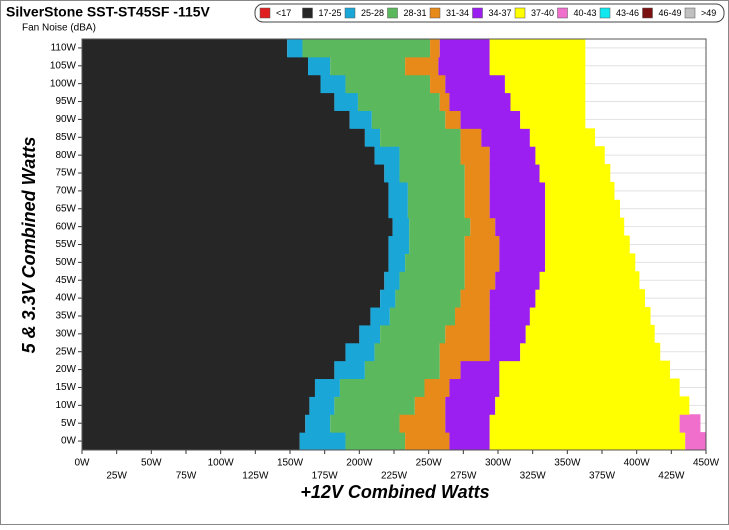 Image resolution: width=729 pixels, height=530 pixels. What do you see at coordinates (457, 13) in the screenshot?
I see `legend-label: 31-34` at bounding box center [457, 13].